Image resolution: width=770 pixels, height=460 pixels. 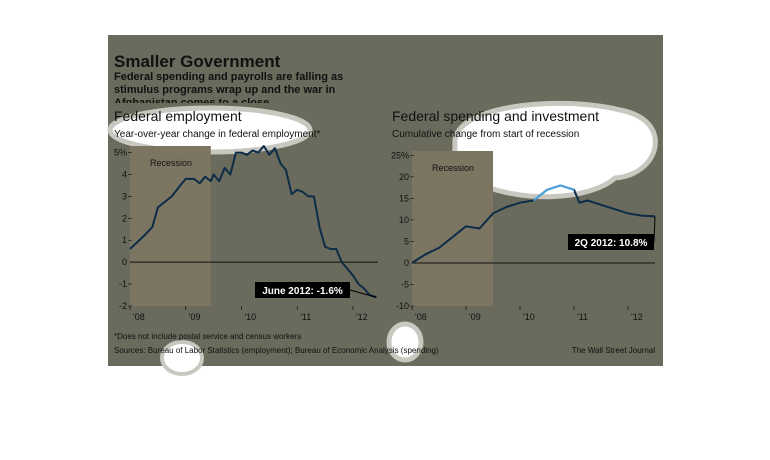 I want to click on y-tick-label: -5, so click(x=405, y=284).